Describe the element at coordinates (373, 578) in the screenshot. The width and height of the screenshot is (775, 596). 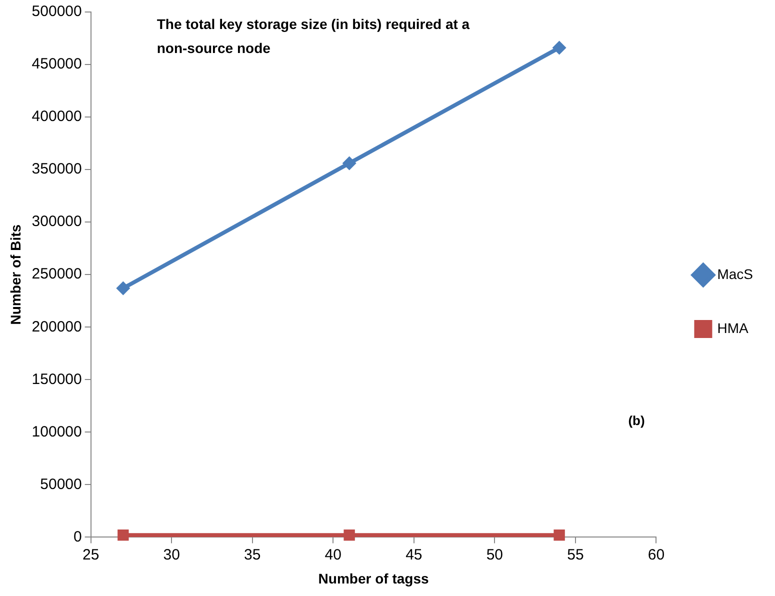
I see `x-axis-title: Number of tagss` at that location.